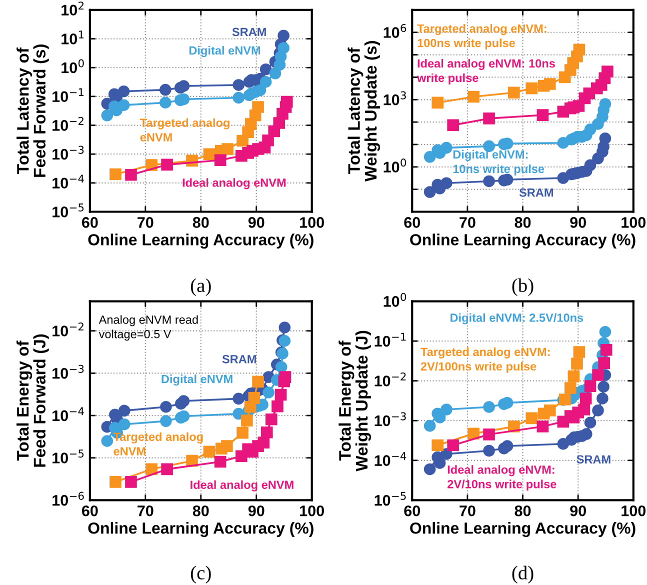 This screenshot has width=647, height=585. I want to click on y-tick-label: 10$^{6}$, so click(395, 31).